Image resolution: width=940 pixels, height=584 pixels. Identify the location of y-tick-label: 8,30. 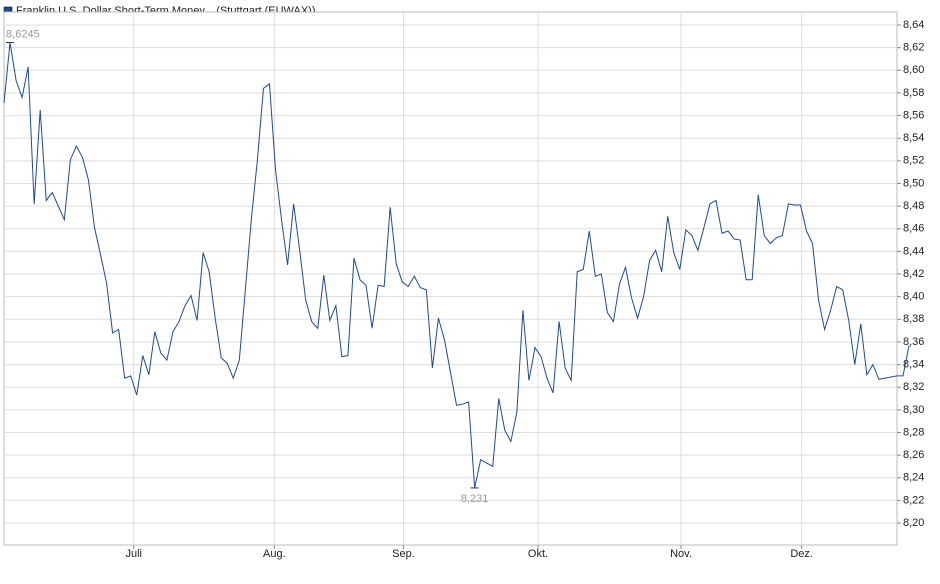
(913, 410).